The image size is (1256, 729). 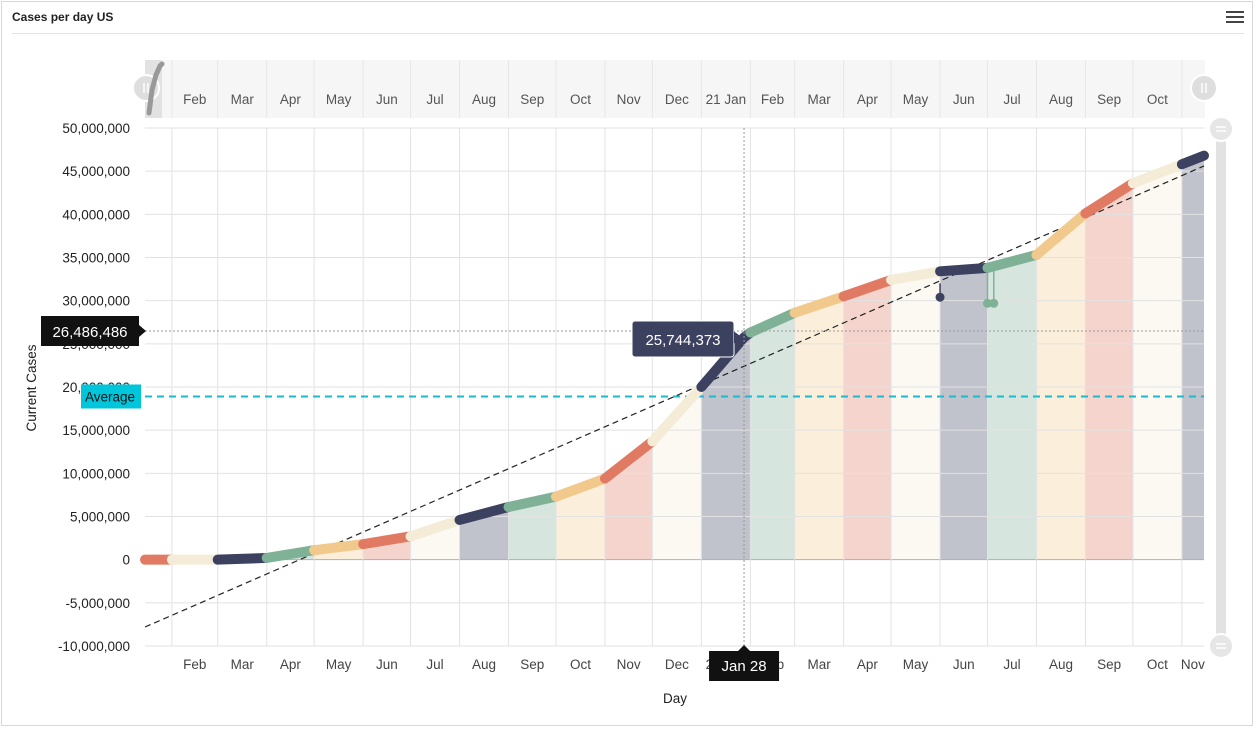 What do you see at coordinates (682, 340) in the screenshot?
I see `tooltip-value: 25,744,373` at bounding box center [682, 340].